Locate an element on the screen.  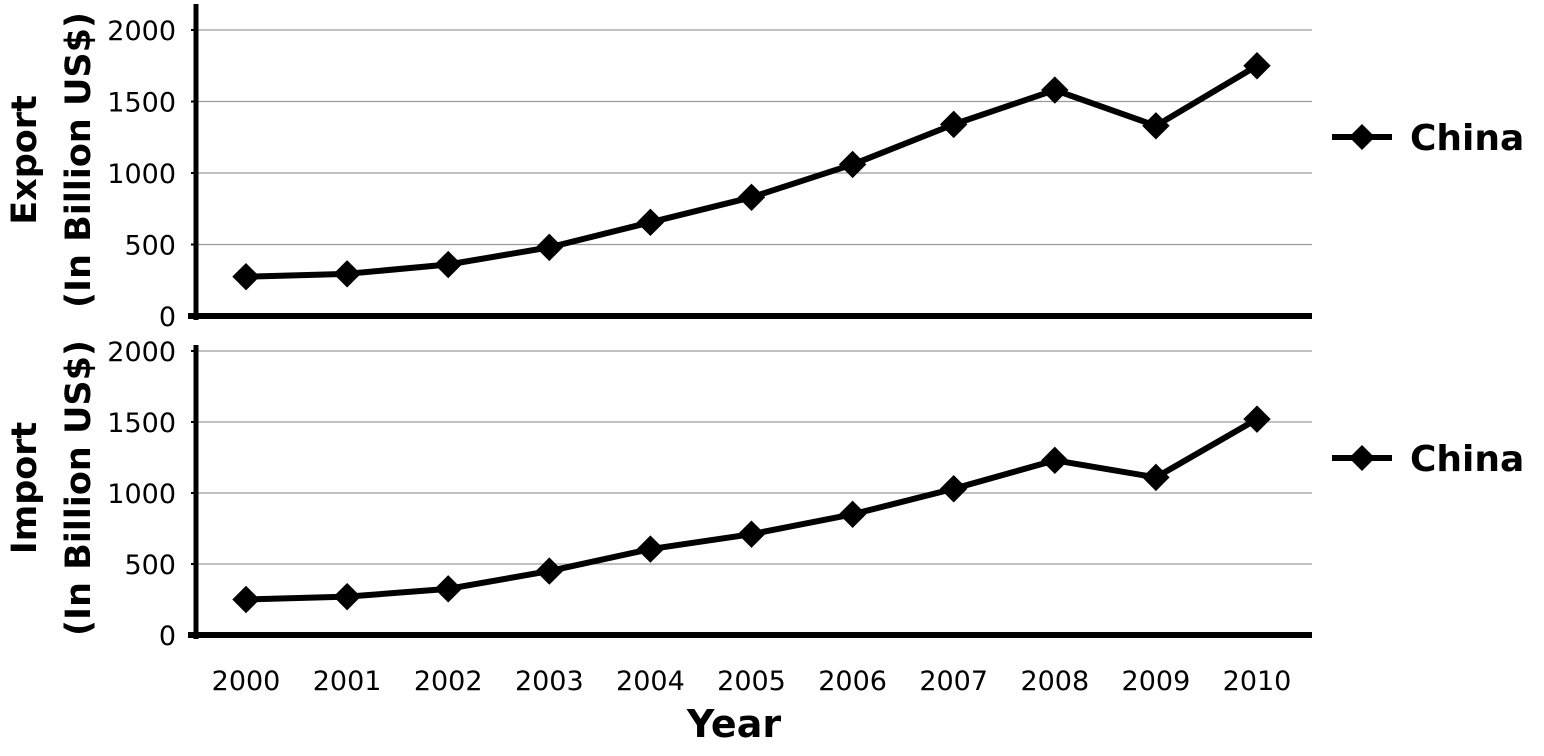
x-tick-label: 2010 is located at coordinates (1257, 681).